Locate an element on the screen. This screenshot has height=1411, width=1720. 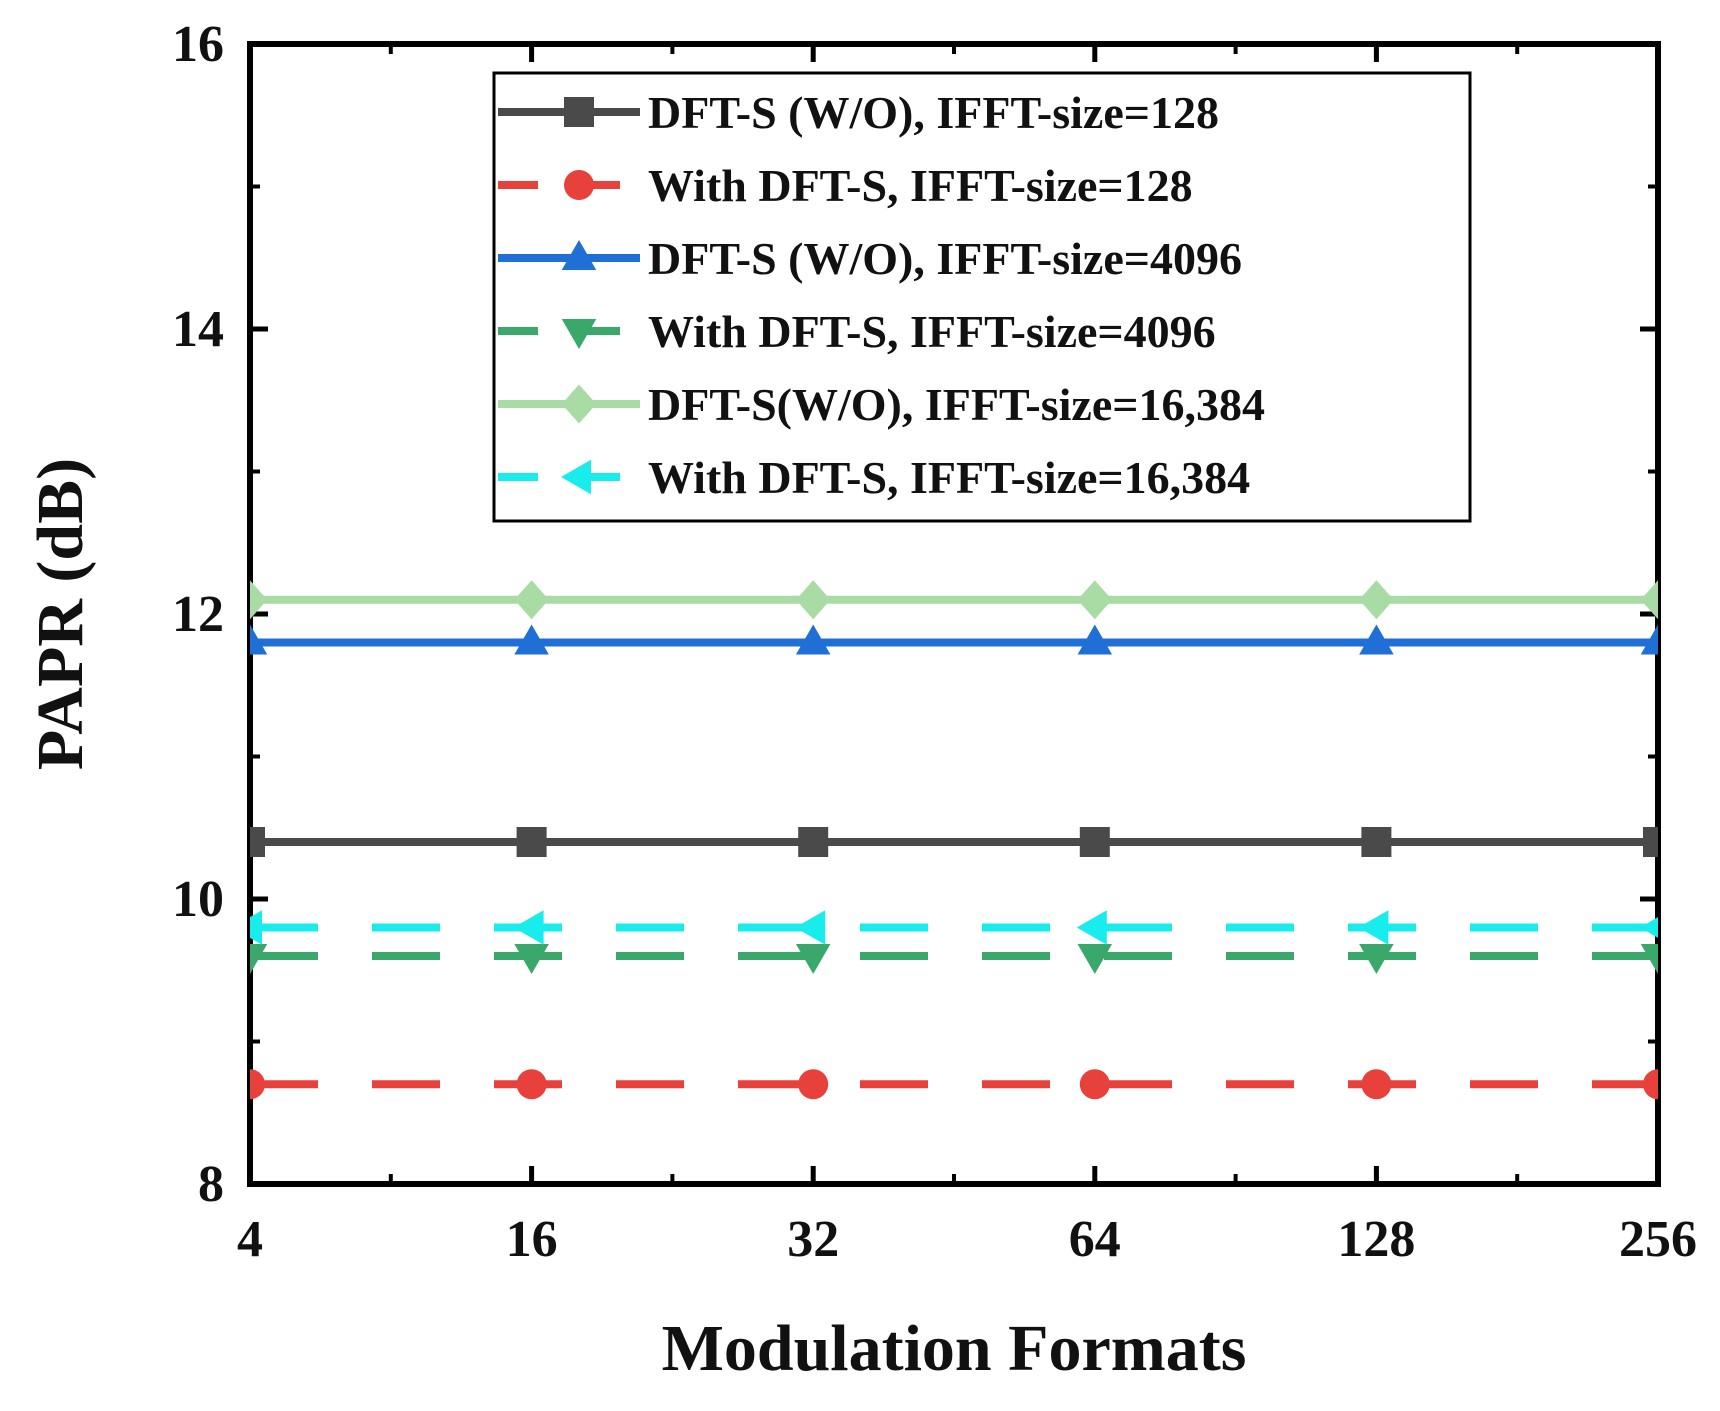
legend-label: DFT-S (W/O), IFFT-size=4096 is located at coordinates (945, 258).